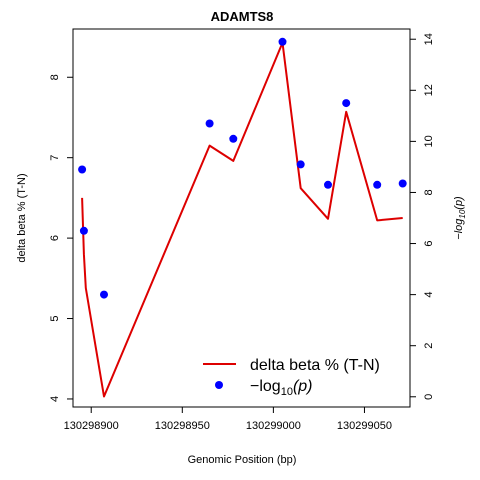  I want to click on y-tick-label: 8, so click(55, 77).